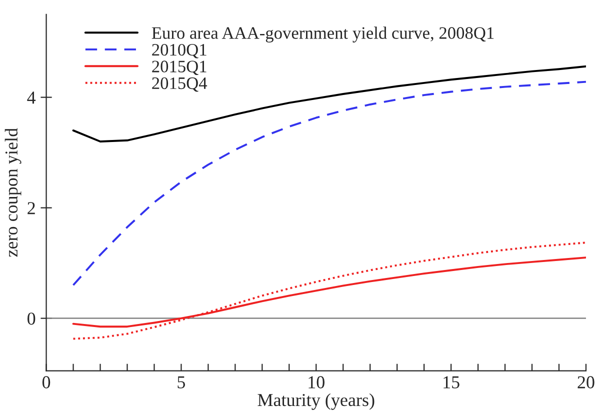 This screenshot has width=601, height=412. I want to click on x-axis-title: Maturity (years), so click(316, 401).